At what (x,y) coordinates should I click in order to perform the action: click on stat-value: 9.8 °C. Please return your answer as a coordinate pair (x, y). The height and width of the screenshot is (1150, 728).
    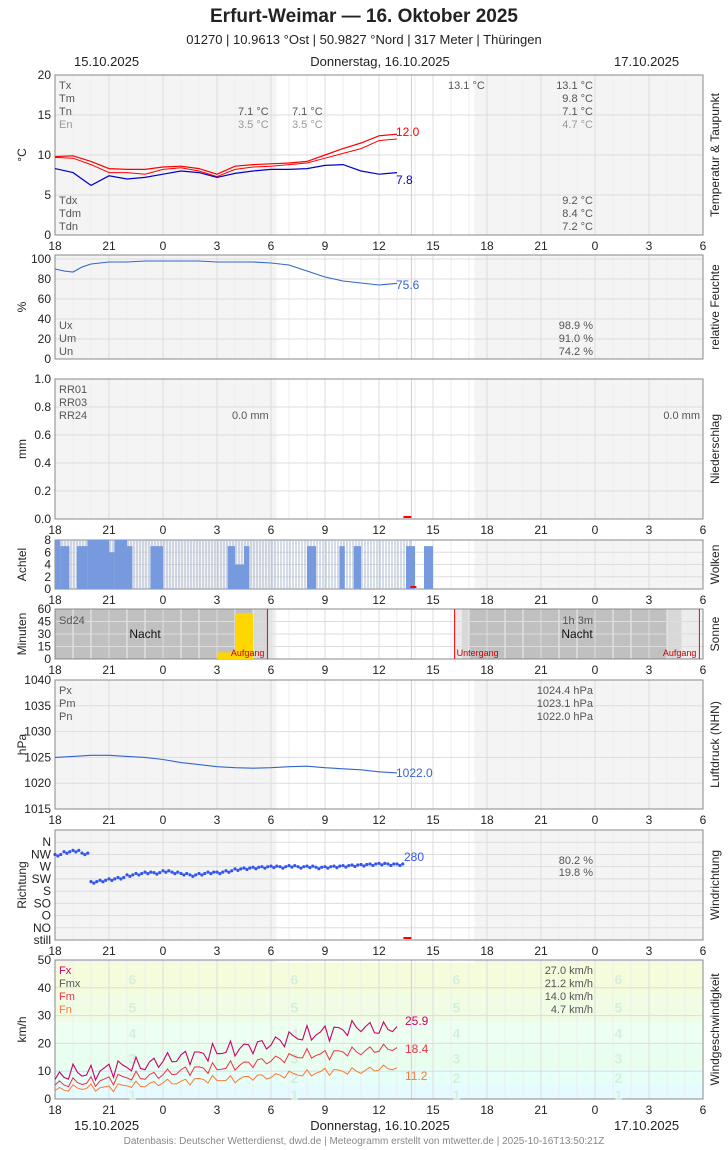
    Looking at the image, I should click on (577, 99).